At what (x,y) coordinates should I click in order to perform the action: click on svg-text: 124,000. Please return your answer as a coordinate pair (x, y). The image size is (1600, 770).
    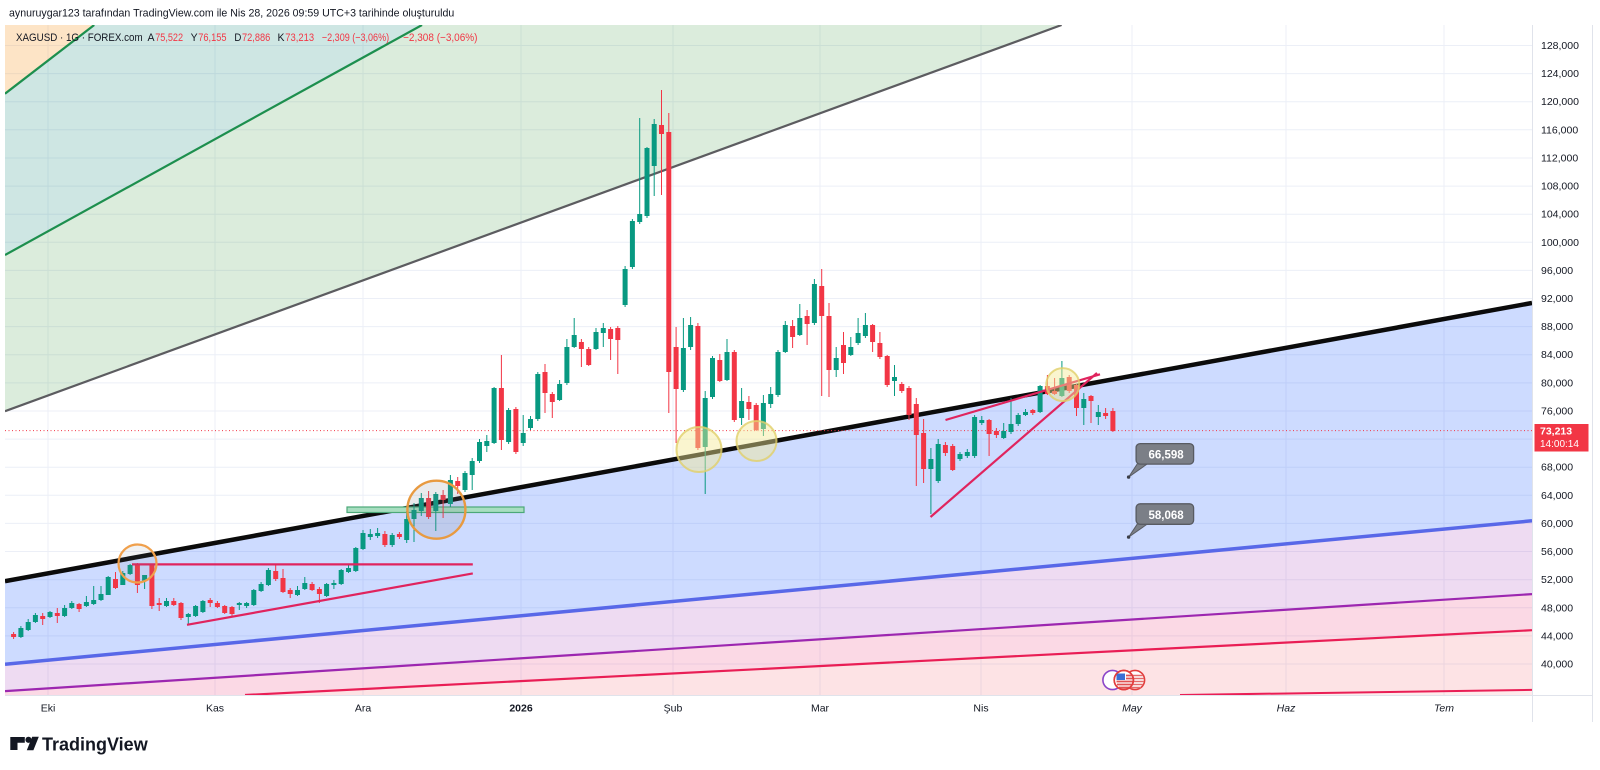
    Looking at the image, I should click on (1560, 74).